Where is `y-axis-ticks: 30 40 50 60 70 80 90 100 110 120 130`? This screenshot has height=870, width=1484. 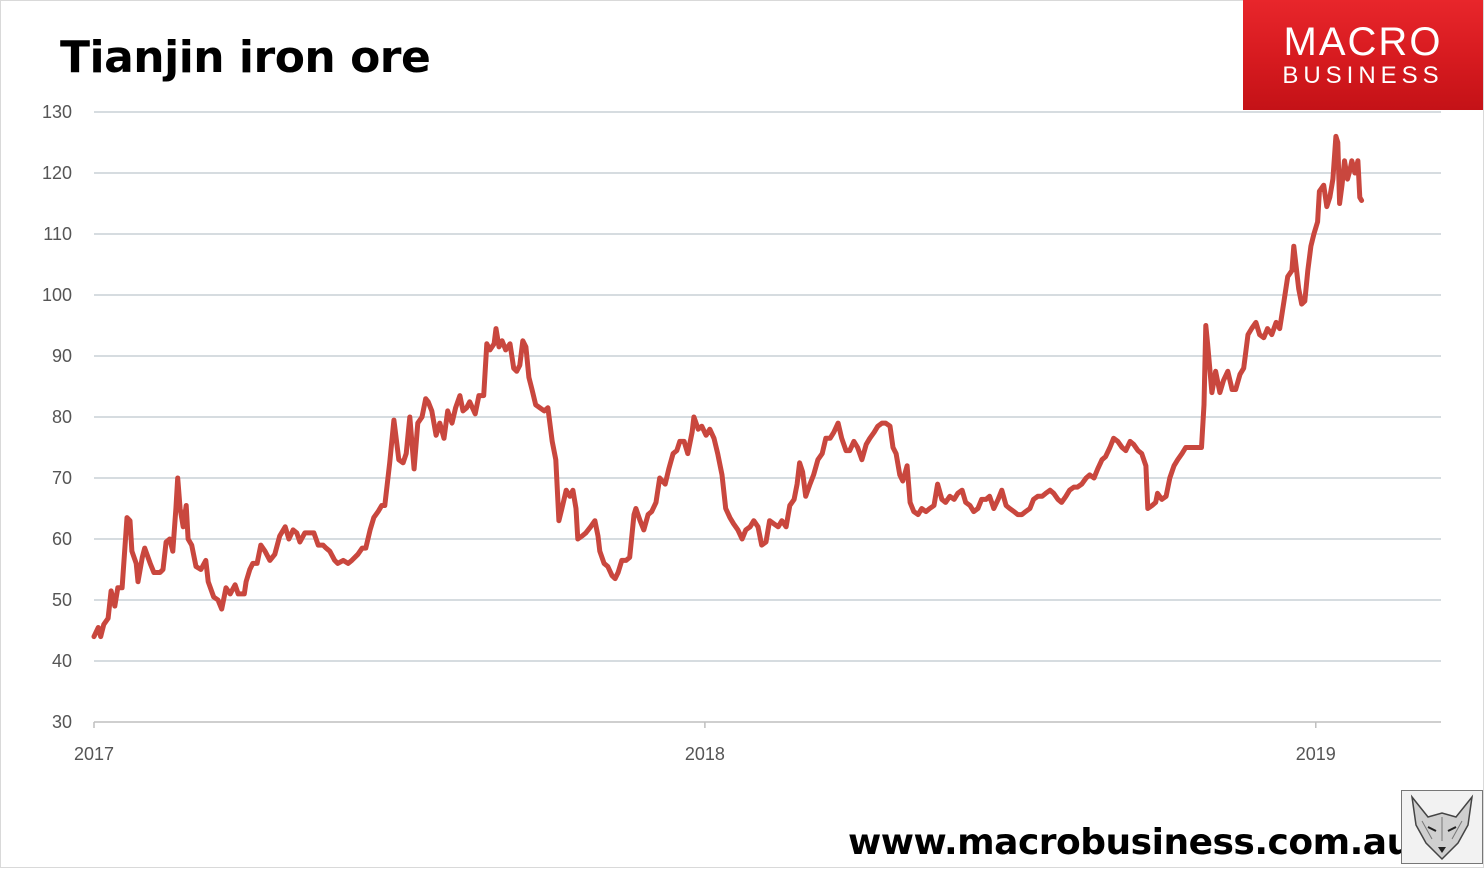
y-axis-ticks: 30 40 50 60 70 80 90 100 110 120 130 is located at coordinates (57, 417).